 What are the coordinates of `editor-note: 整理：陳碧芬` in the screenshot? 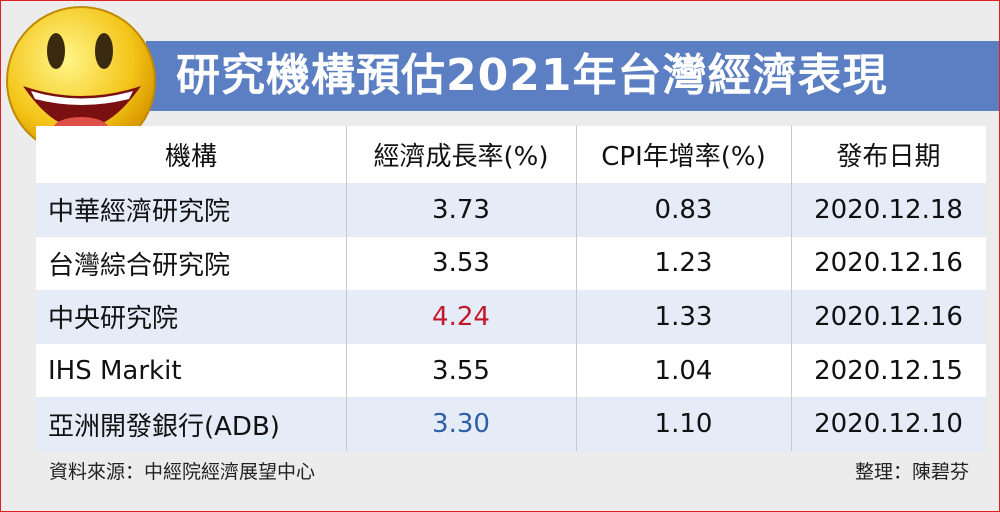 It's located at (911, 472).